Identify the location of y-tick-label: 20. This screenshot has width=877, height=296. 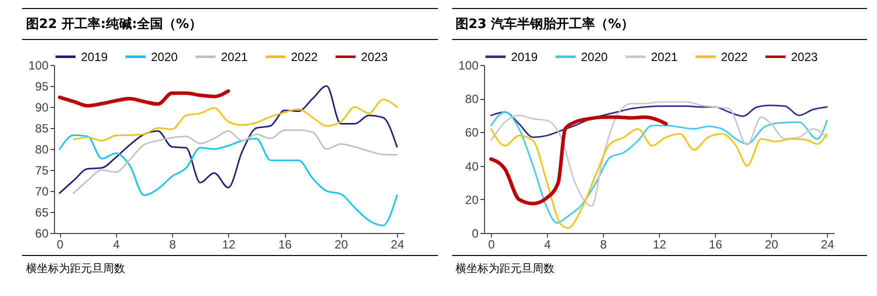
(471, 199).